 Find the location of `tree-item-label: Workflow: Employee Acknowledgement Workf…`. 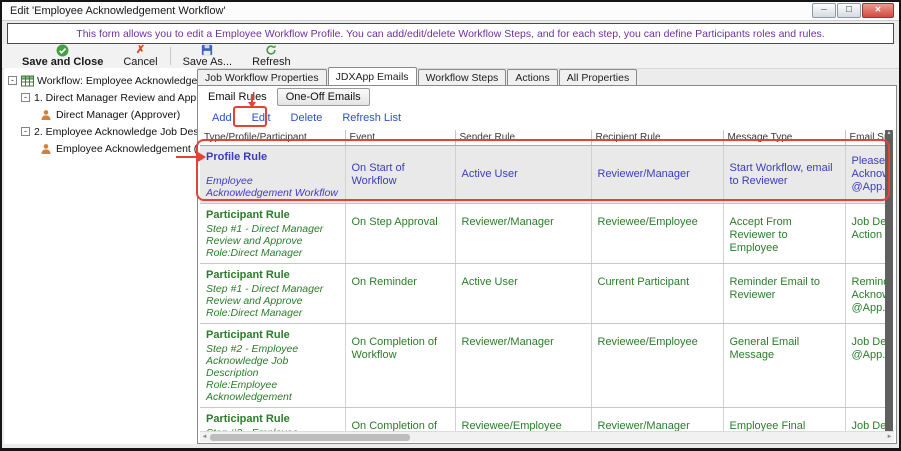

tree-item-label: Workflow: Employee Acknowledgement Workf… is located at coordinates (117, 80).